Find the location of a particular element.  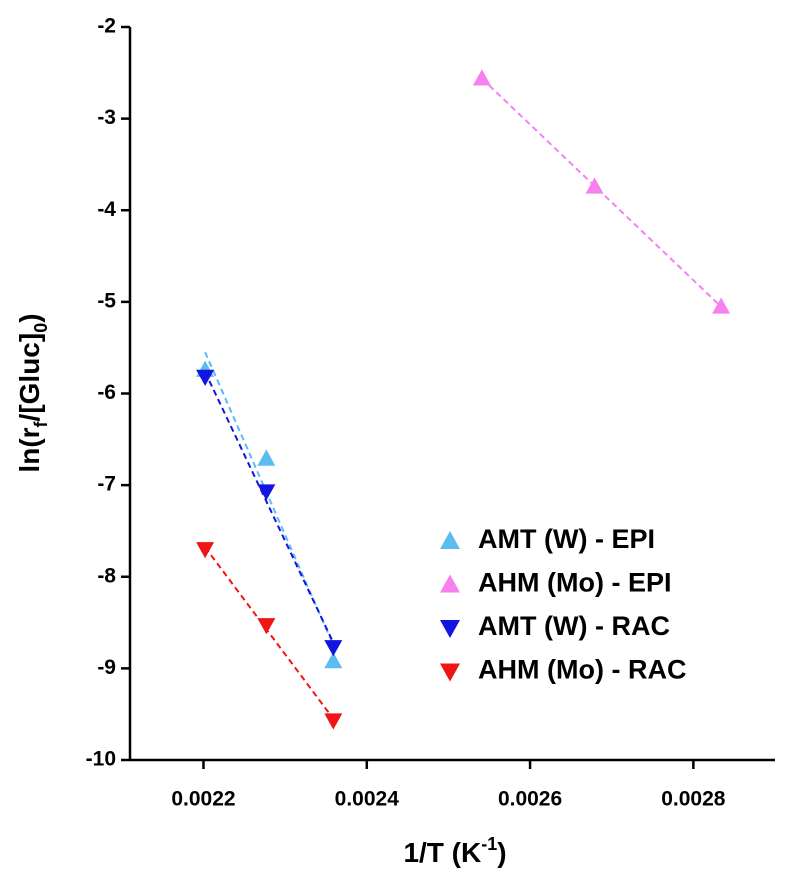

y-axis-title: ln(rf/[Gluc]0) is located at coordinates (32, 392).